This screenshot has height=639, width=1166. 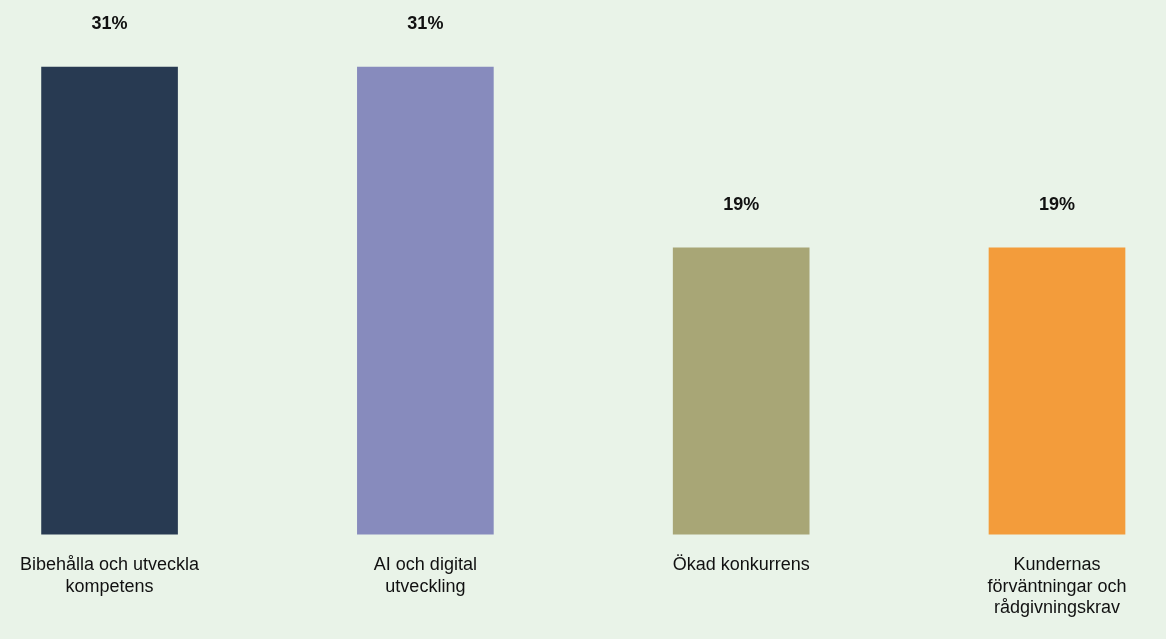 I want to click on x-tick-label: AI och digital utveckling, so click(x=425, y=574).